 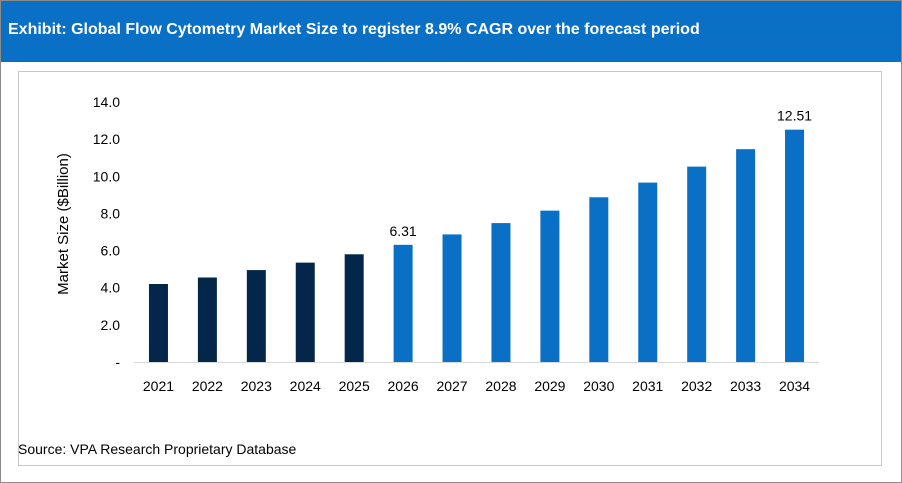 I want to click on bar-2023, so click(x=256, y=316).